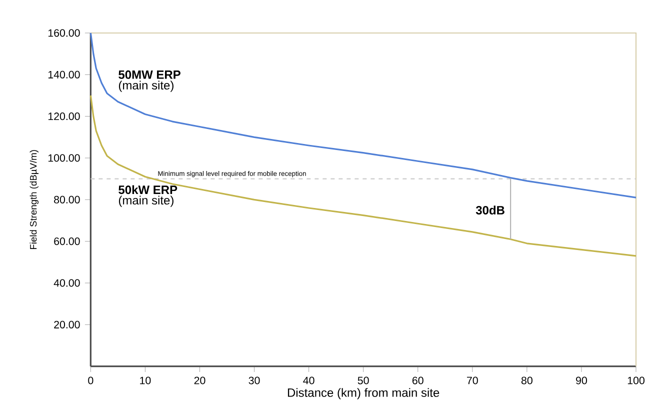 This screenshot has width=651, height=409. I want to click on x-tick-label: 60, so click(418, 380).